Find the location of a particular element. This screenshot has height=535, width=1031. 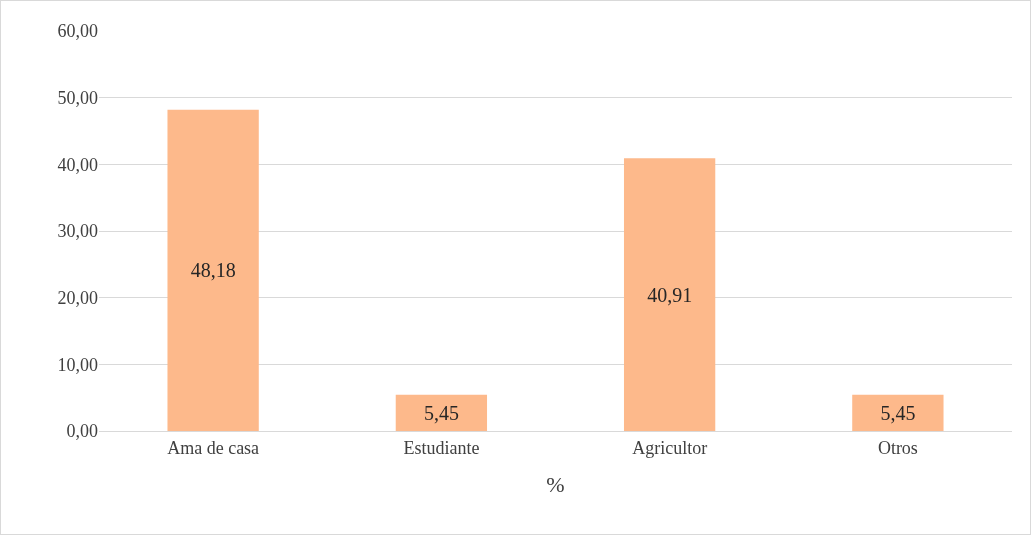

y-tick-label: 60,00 is located at coordinates (77, 31).